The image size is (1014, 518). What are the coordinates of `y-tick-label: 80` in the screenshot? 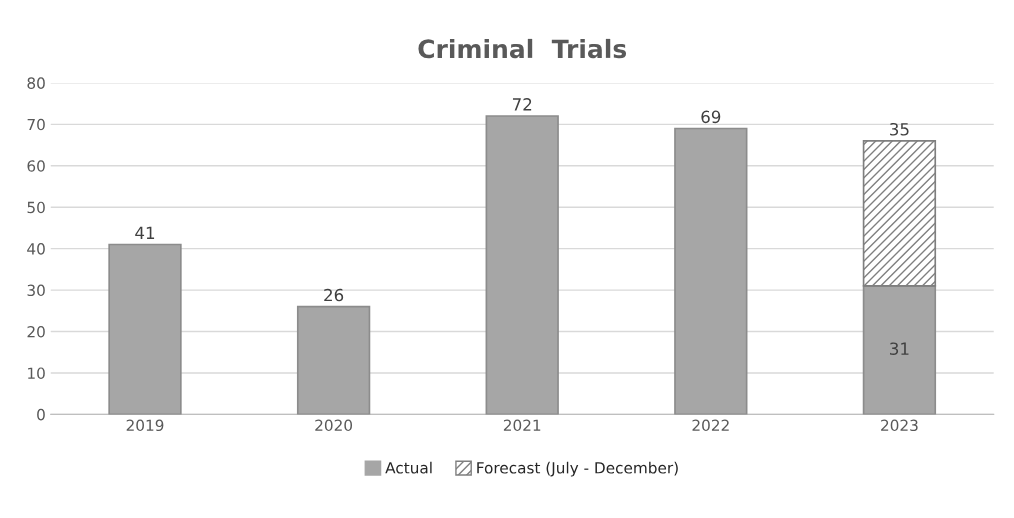 It's located at (36, 83).